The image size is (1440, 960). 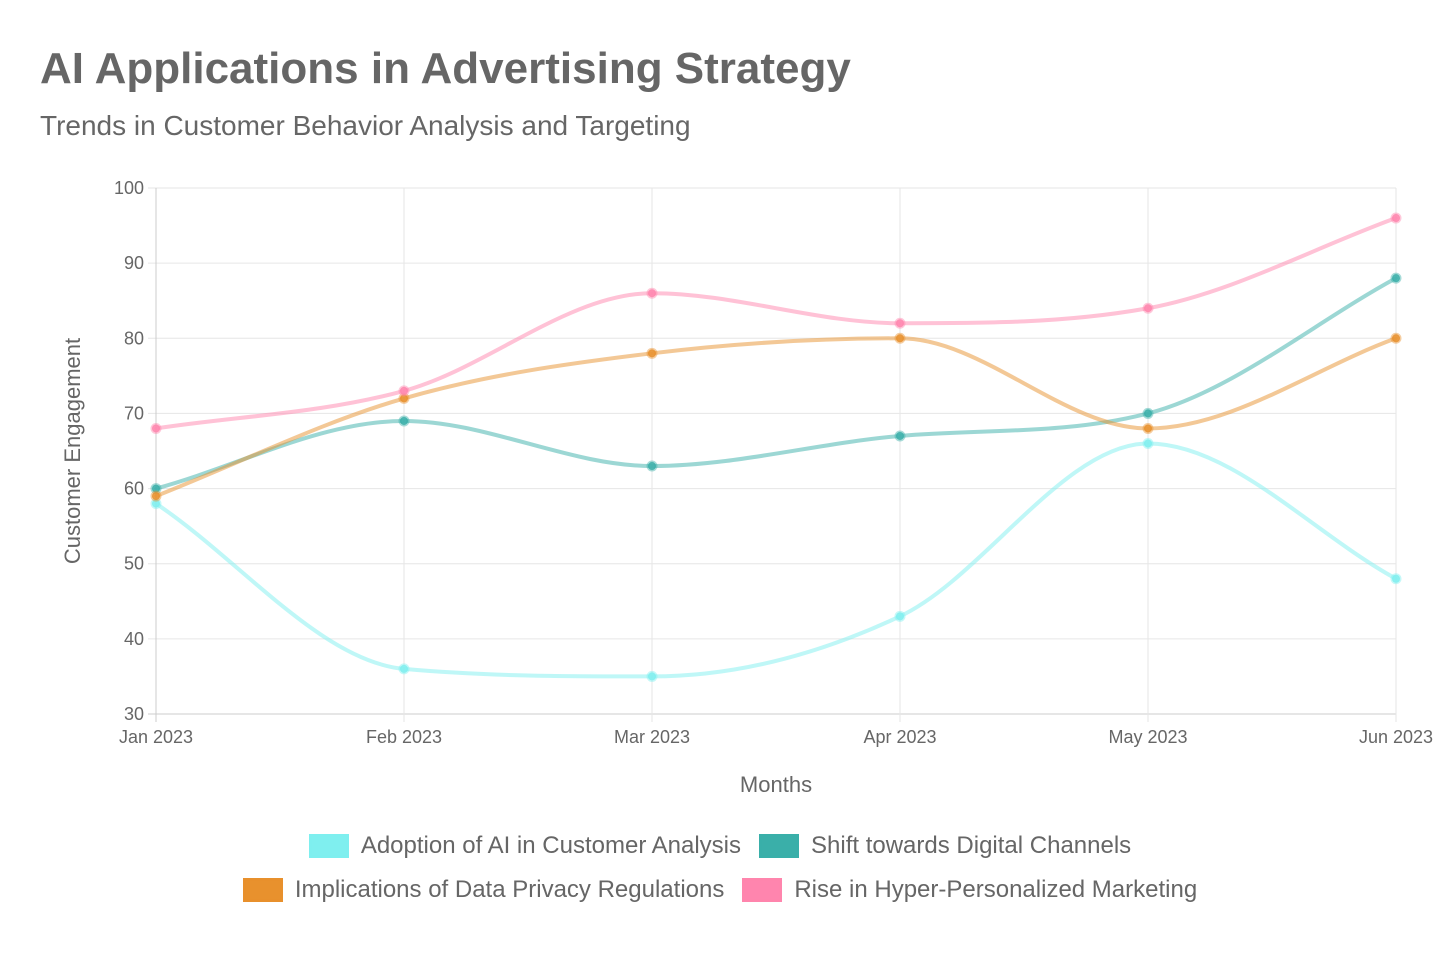 I want to click on y-axis-label: Customer Engagement, so click(x=72, y=451).